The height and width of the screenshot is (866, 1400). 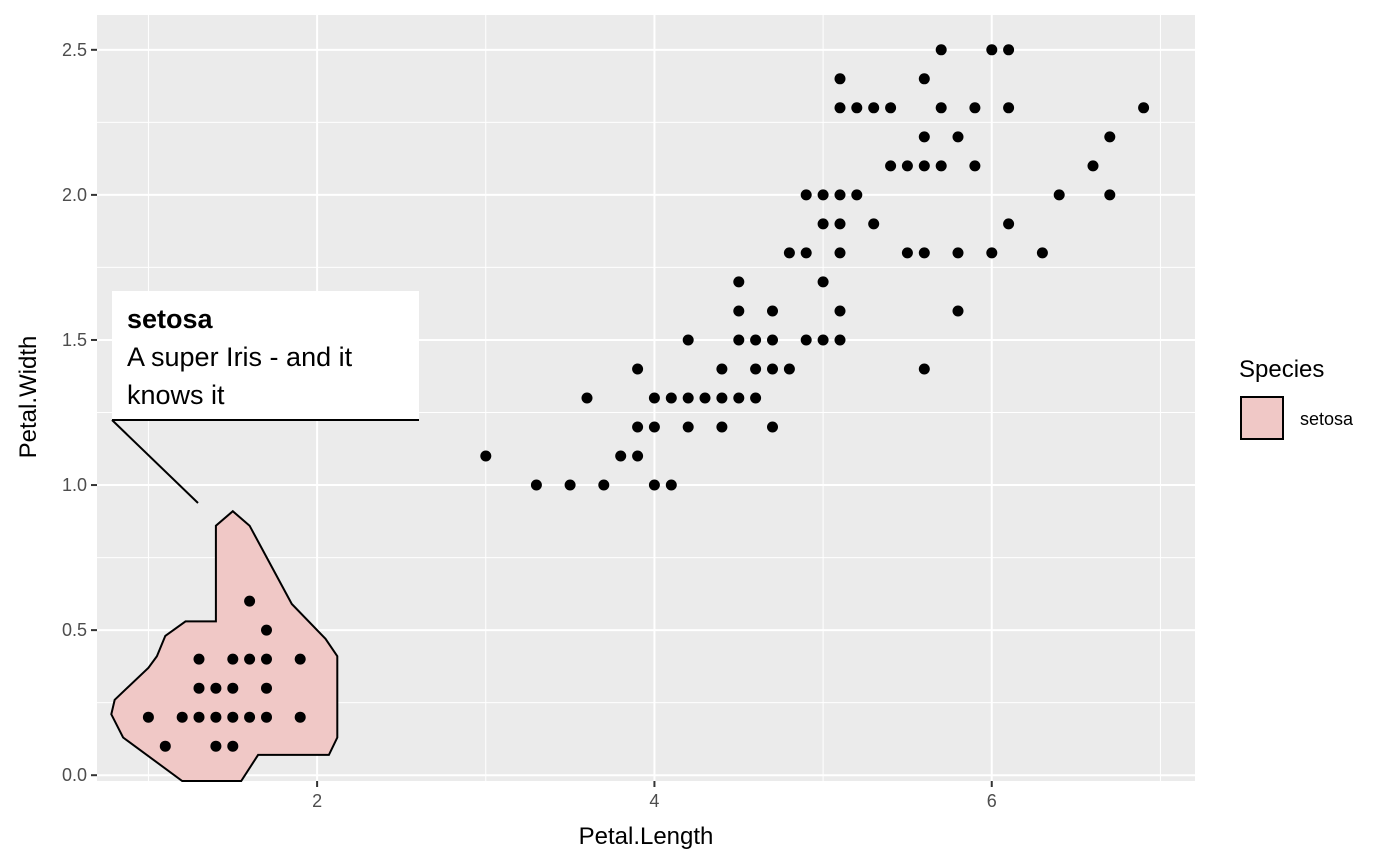 What do you see at coordinates (992, 801) in the screenshot?
I see `x-tick-label: 6` at bounding box center [992, 801].